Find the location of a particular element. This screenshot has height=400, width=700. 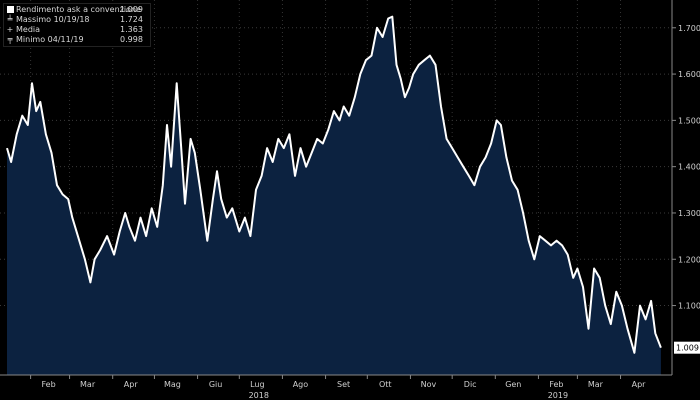

x-tick-label: Dic is located at coordinates (470, 384).